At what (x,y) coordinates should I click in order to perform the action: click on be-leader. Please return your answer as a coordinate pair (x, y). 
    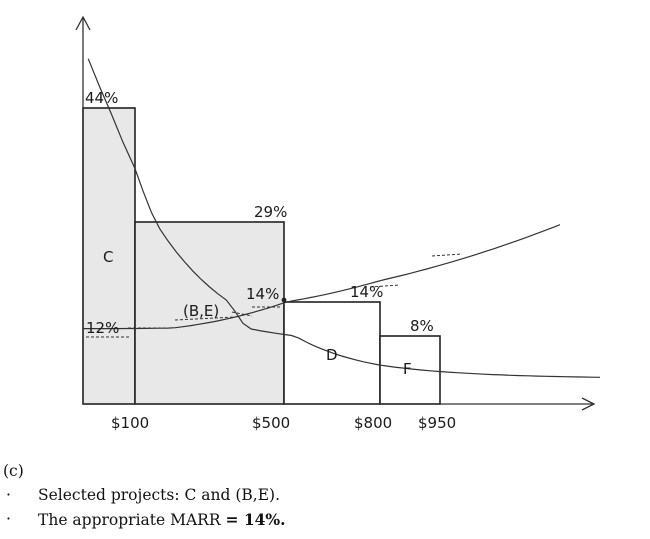
    Looking at the image, I should click on (242, 314).